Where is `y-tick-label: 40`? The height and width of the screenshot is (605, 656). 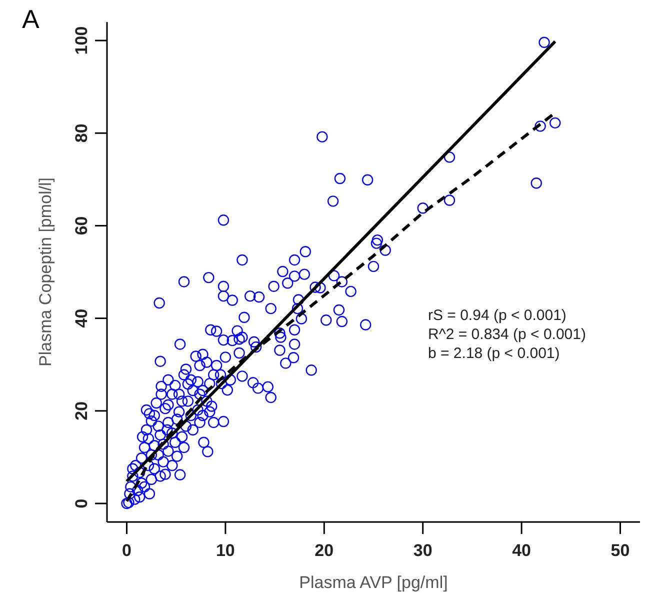
y-tick-label: 40 is located at coordinates (81, 318).